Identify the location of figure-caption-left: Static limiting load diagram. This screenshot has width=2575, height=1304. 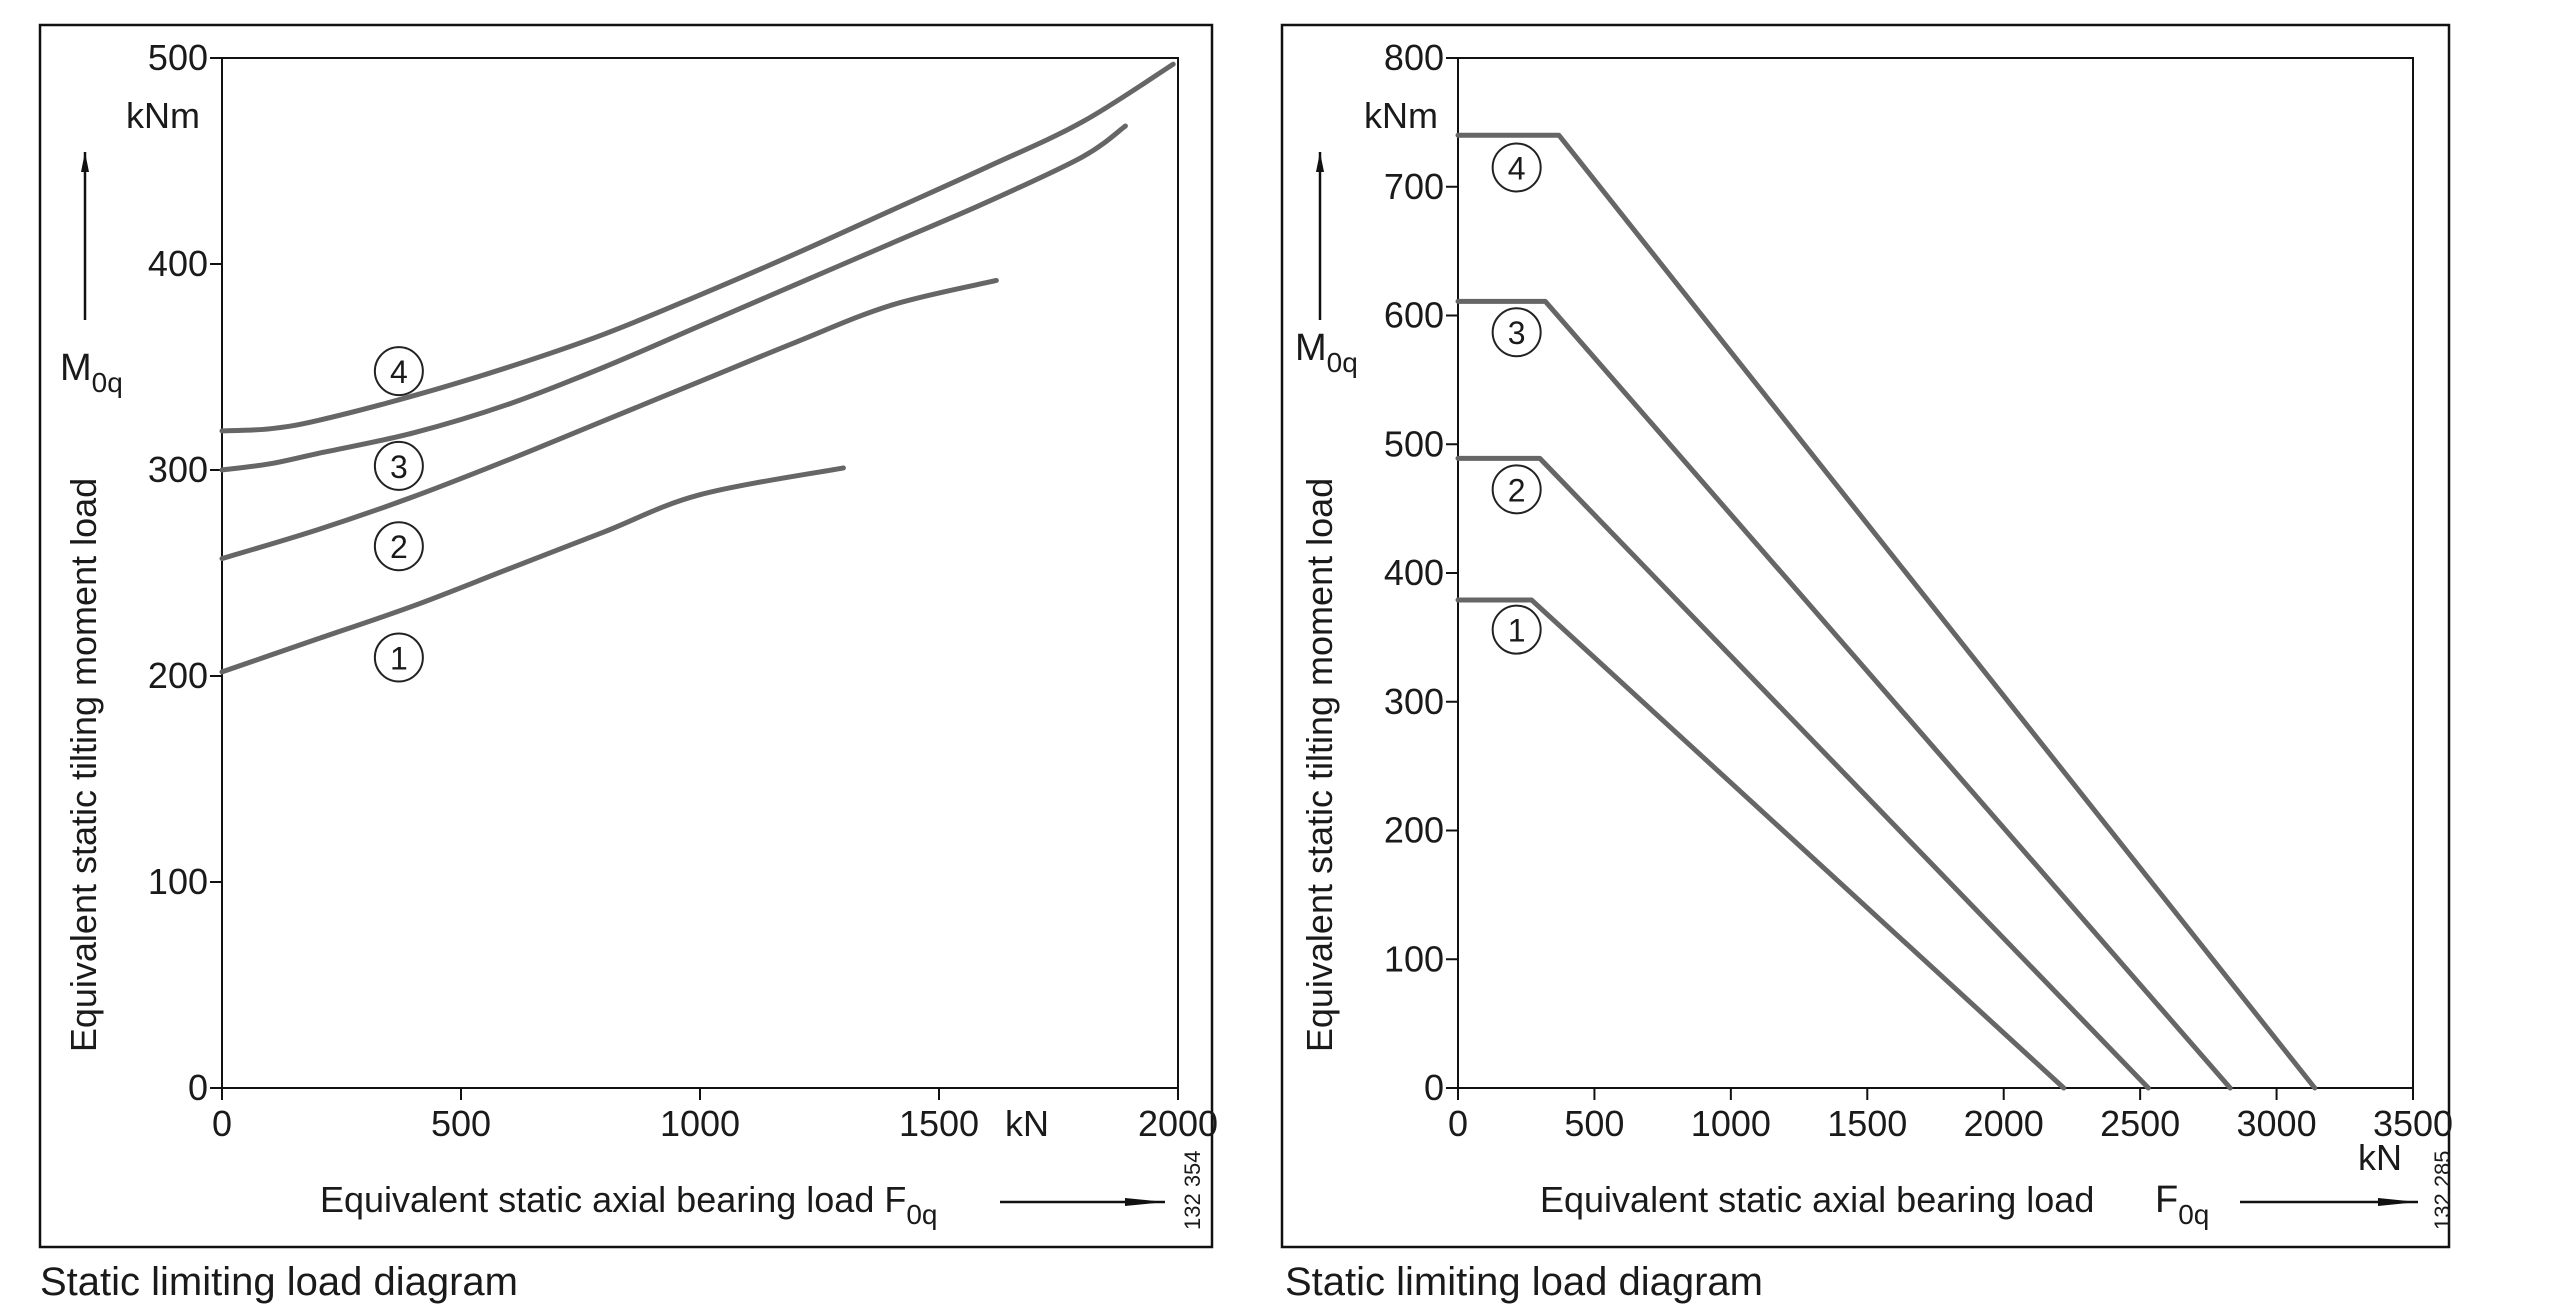
(279, 1282).